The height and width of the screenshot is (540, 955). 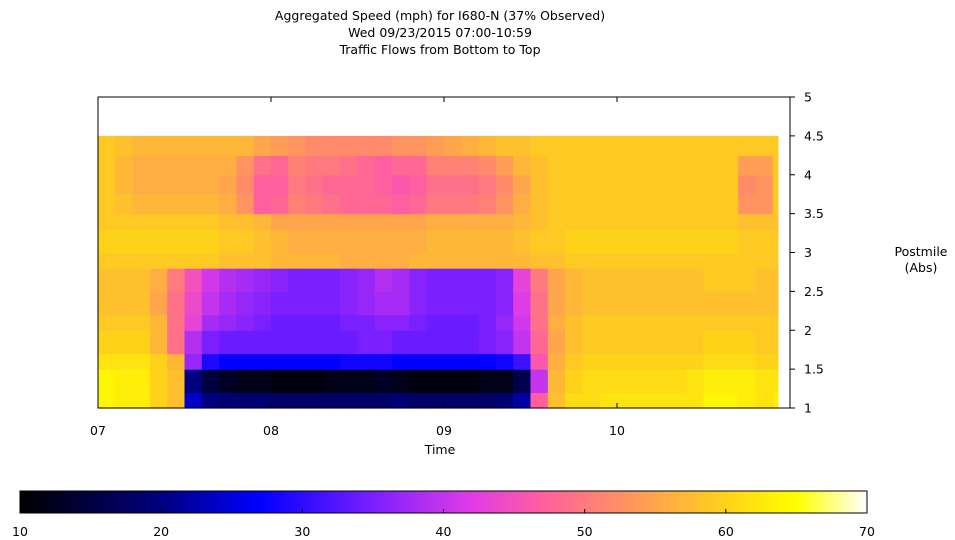 What do you see at coordinates (808, 330) in the screenshot?
I see `y-tick-label: 2` at bounding box center [808, 330].